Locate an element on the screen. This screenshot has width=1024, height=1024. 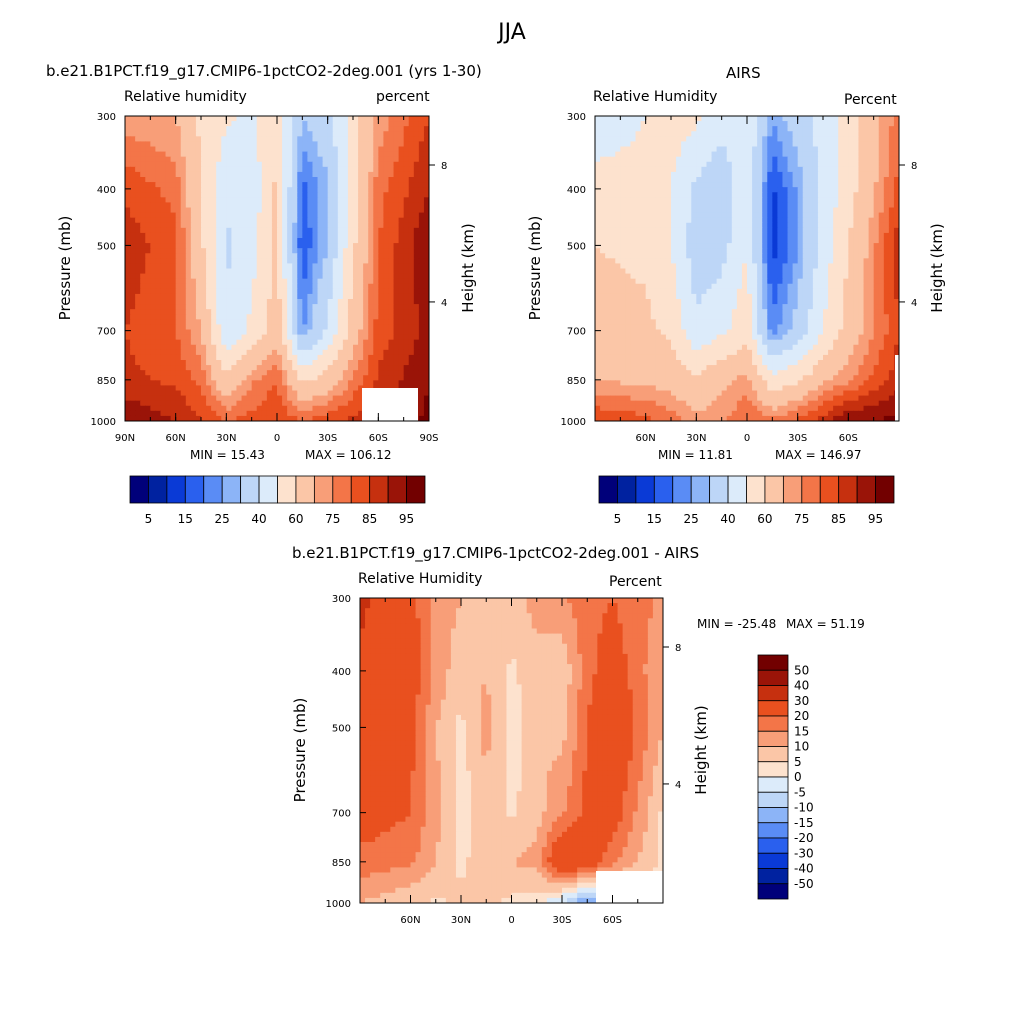
panel2-units-label: Percent is located at coordinates (870, 100).